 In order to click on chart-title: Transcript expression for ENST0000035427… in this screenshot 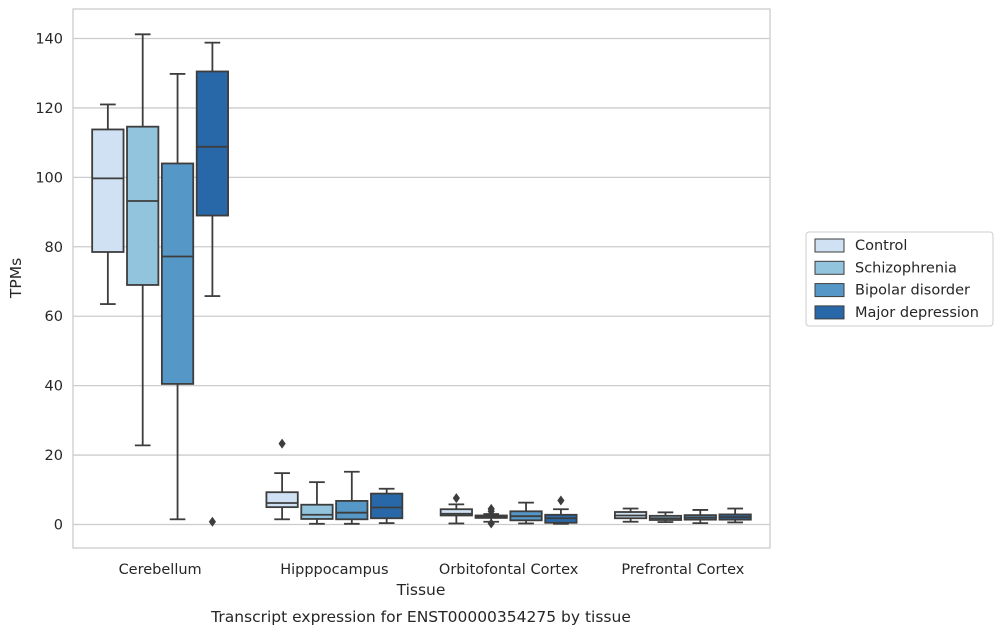, I will do `click(420, 617)`.